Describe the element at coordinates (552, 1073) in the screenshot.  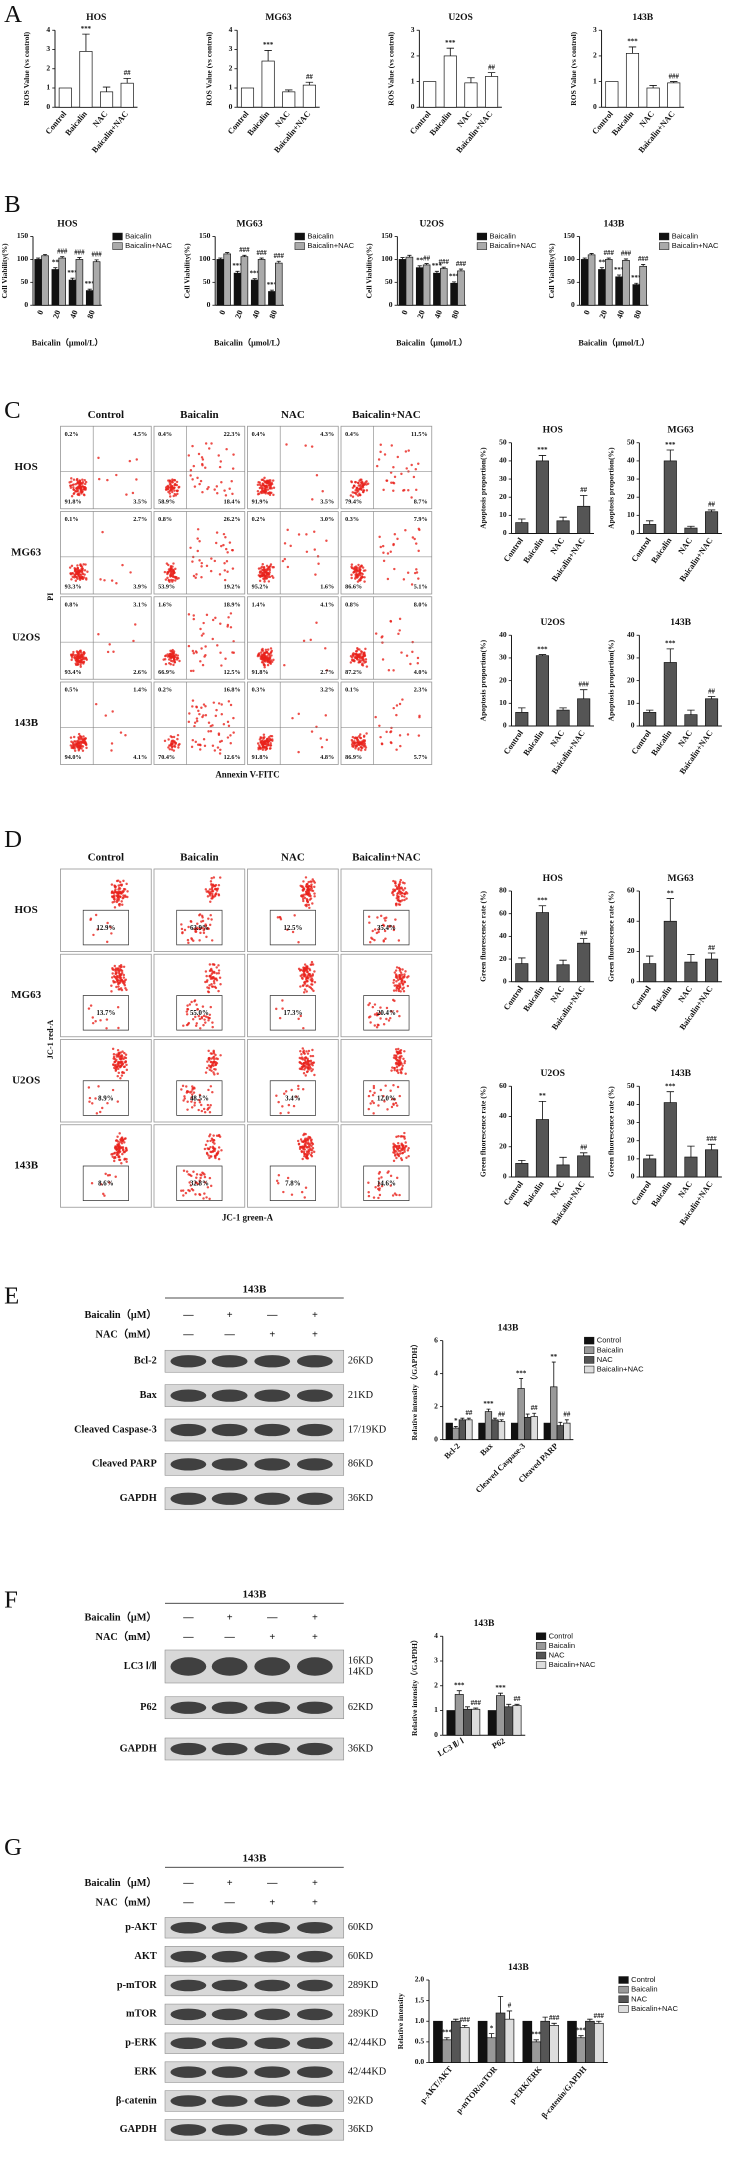
I see `chart-title: U2OS` at that location.